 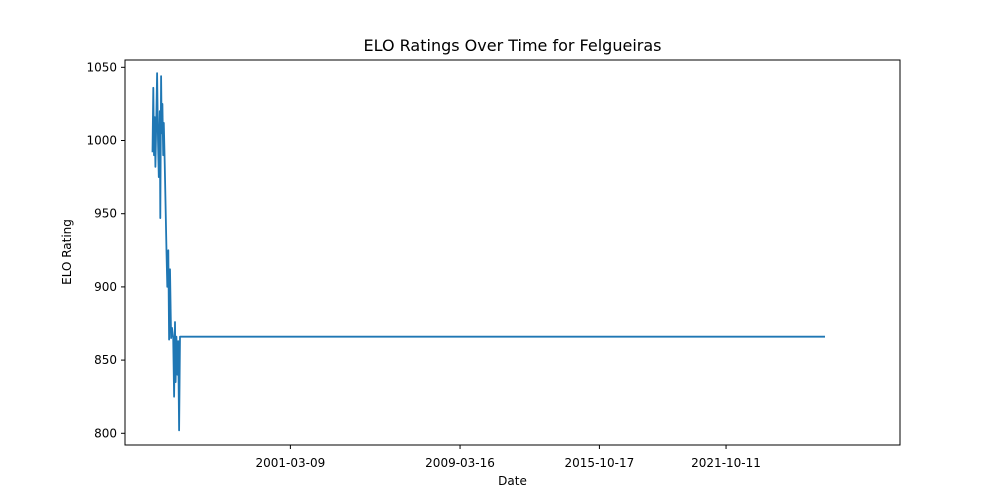 I want to click on x-tick-label: 2021-10-11, so click(x=726, y=463).